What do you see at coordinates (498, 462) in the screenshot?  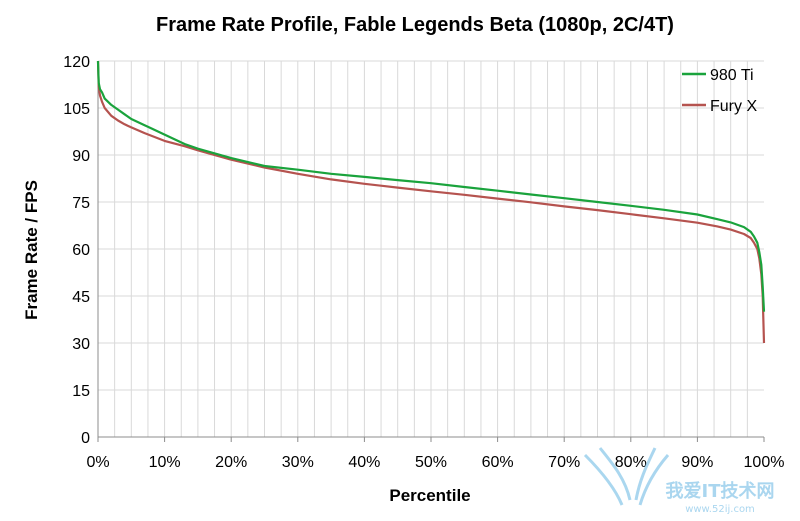 I see `x-tick-label: 60%` at bounding box center [498, 462].